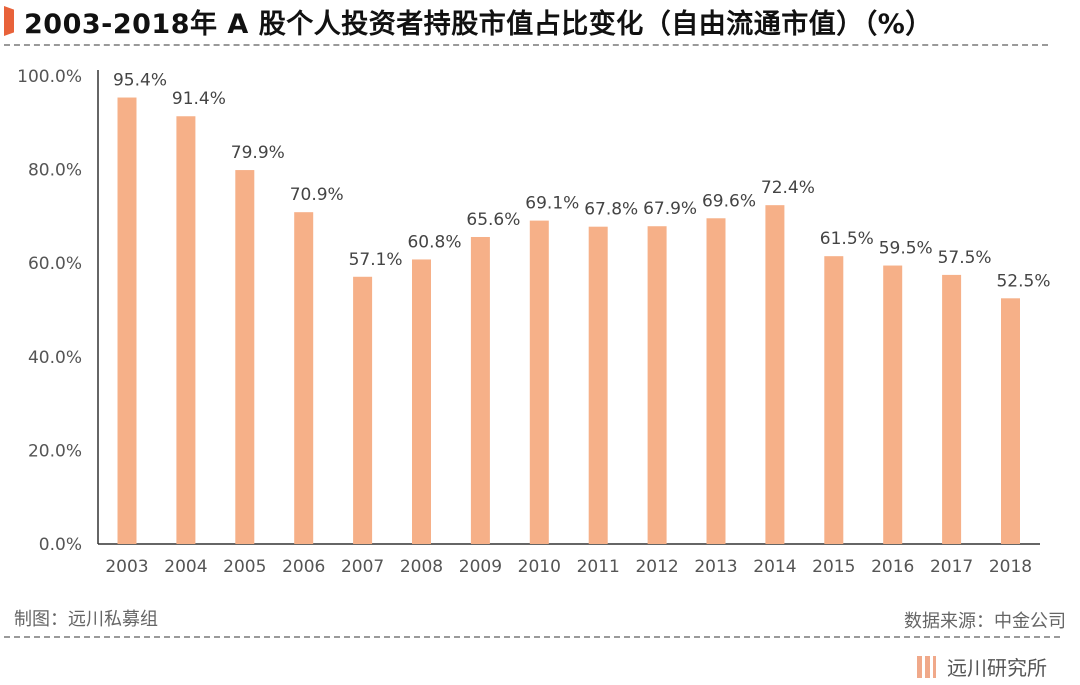  Describe the element at coordinates (833, 567) in the screenshot. I see `x-tick-label: 2015` at that location.